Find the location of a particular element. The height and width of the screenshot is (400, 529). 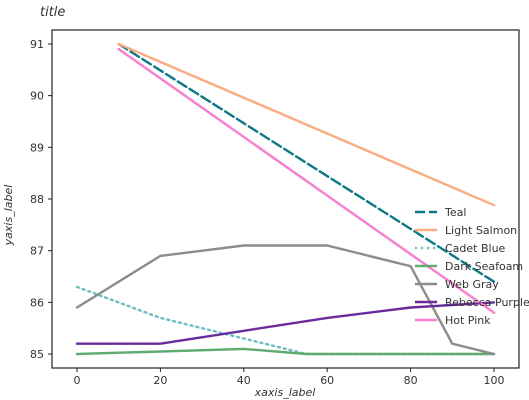

y-tick-label: 86 is located at coordinates (37, 302).